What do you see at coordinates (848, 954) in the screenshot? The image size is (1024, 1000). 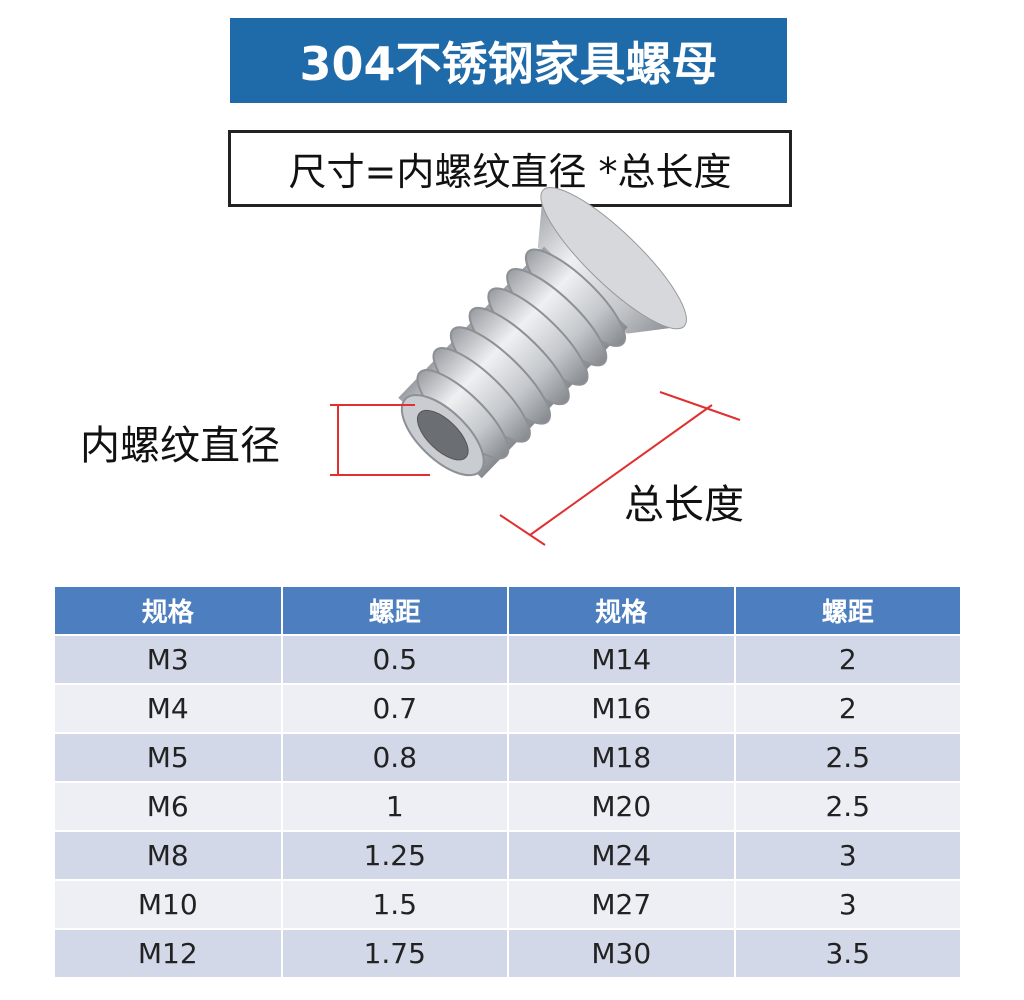 I see `table-cell: 3.5` at bounding box center [848, 954].